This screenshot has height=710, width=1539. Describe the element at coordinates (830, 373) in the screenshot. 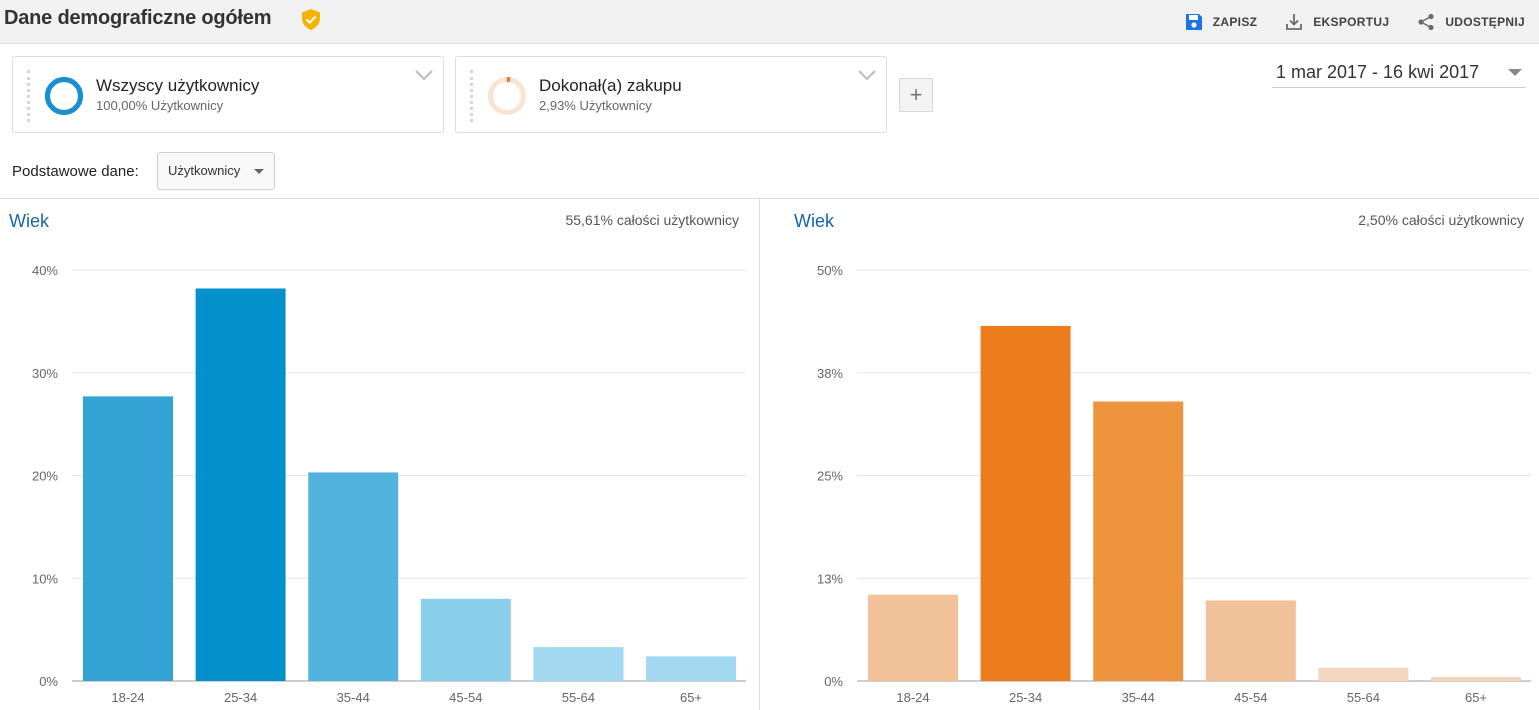

I see `y-tick-label: 38%` at that location.